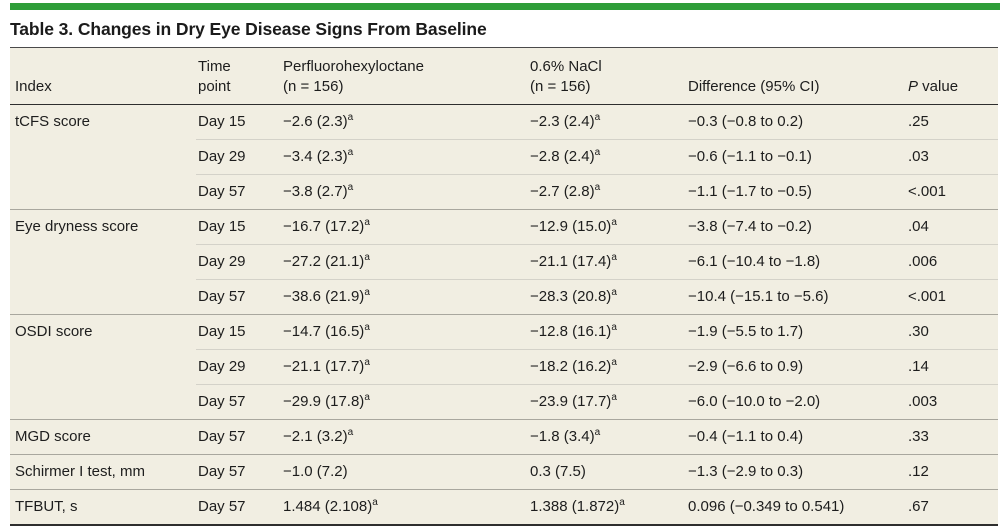 This screenshot has width=1008, height=527. I want to click on col-header-difference: Difference (95% CI), so click(796, 76).